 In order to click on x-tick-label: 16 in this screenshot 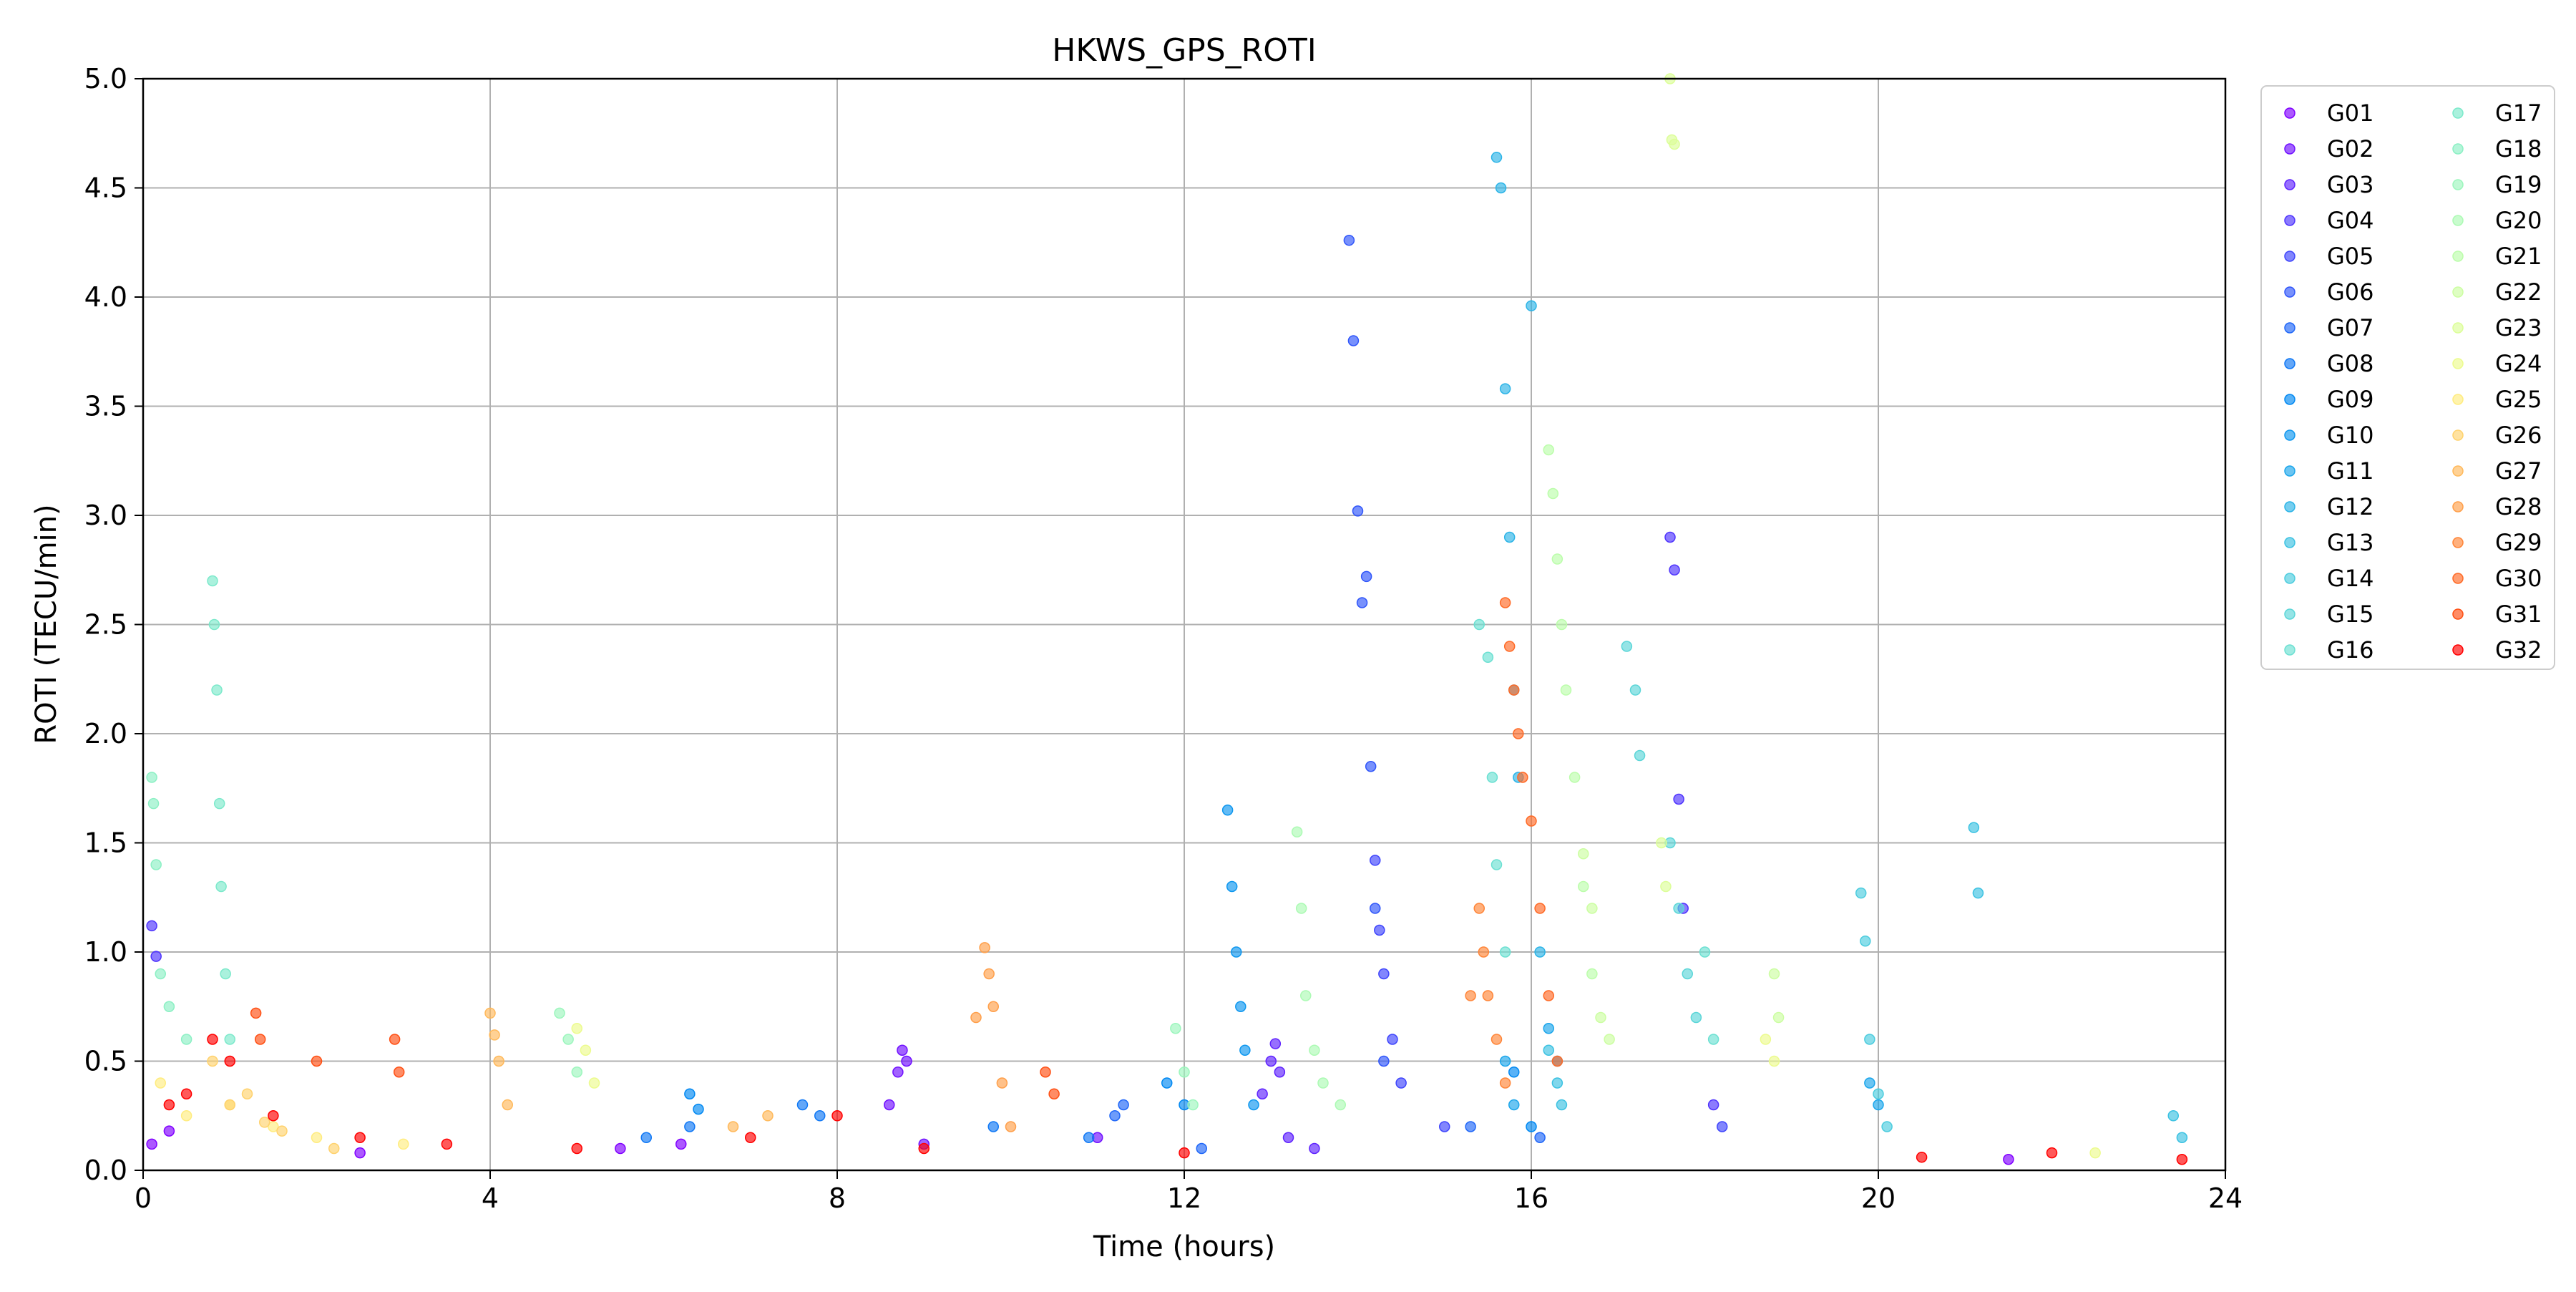, I will do `click(1531, 1198)`.